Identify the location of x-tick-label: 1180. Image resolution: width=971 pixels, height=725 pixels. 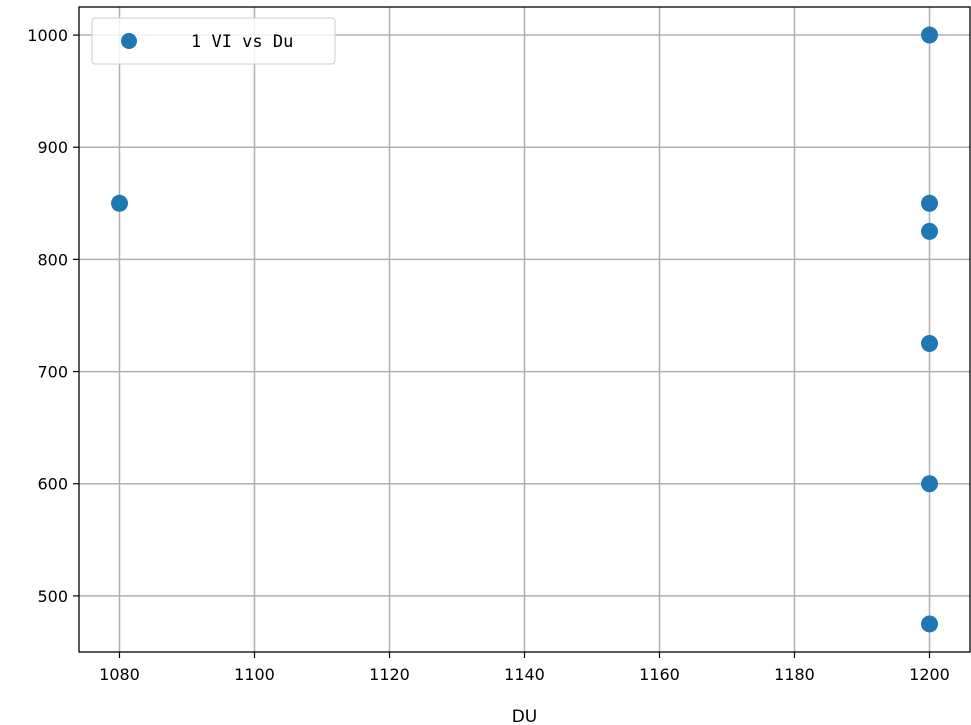
(794, 674).